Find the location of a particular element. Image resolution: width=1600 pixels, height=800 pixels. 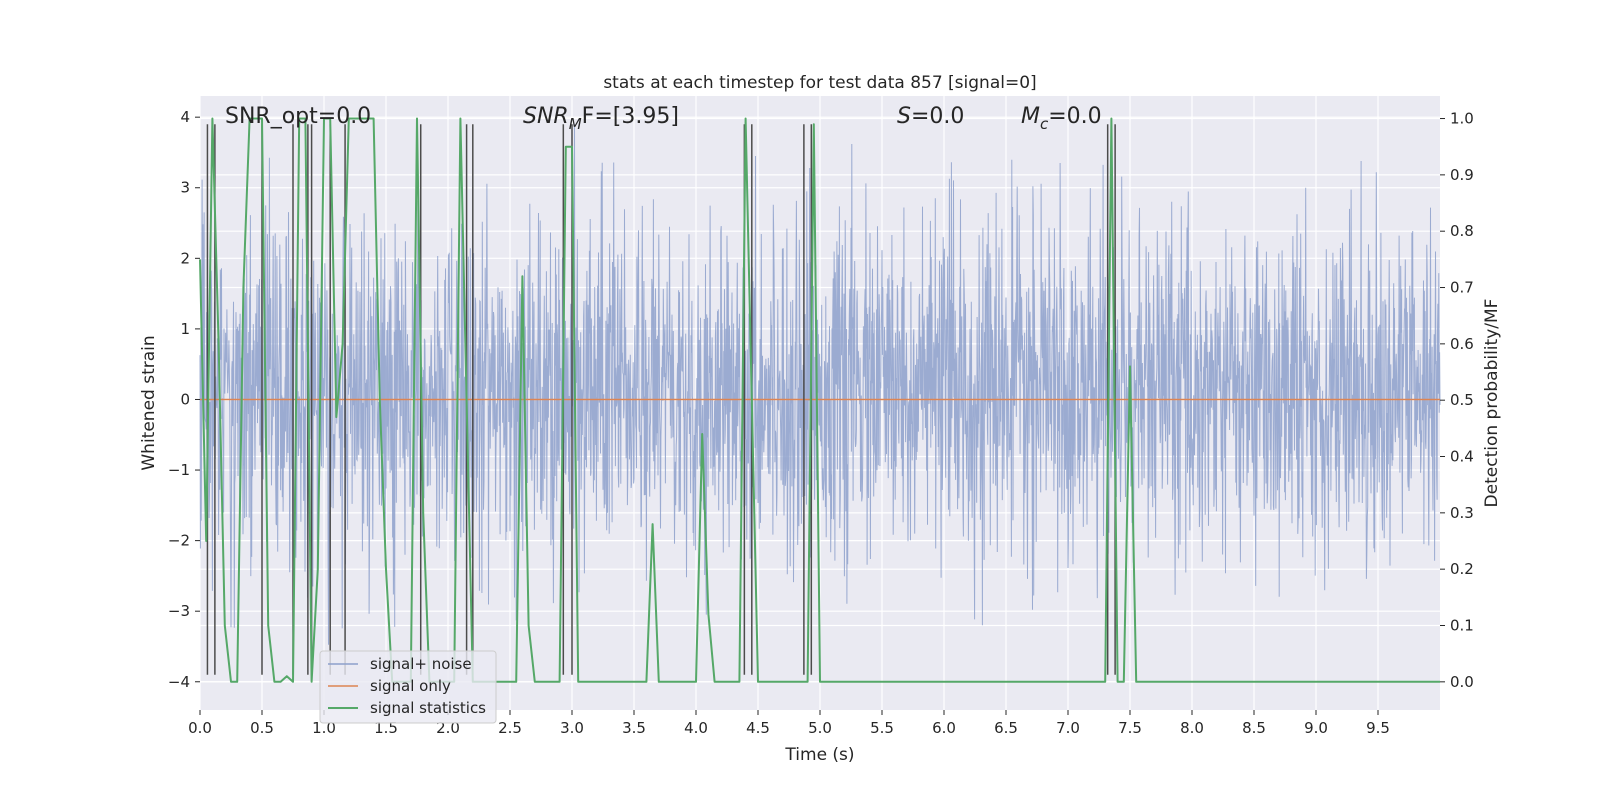

yl-tick-label-7: −3 is located at coordinates (179, 611).